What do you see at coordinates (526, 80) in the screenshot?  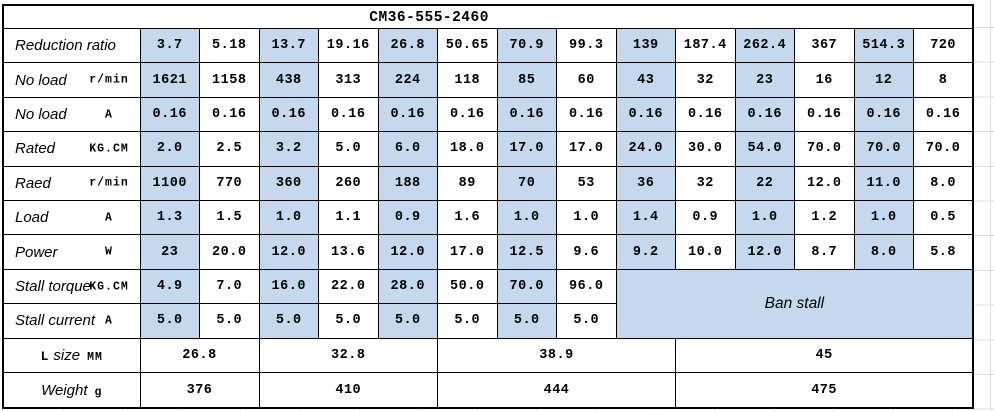 I see `value-cell: 85` at bounding box center [526, 80].